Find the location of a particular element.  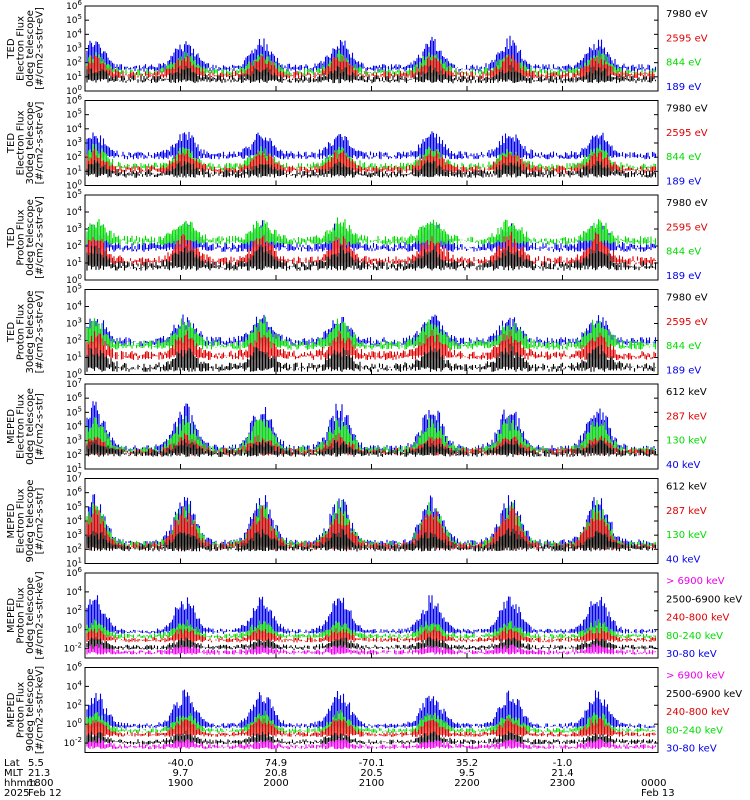

x-axis-value: Feb 12 is located at coordinates (45, 793).